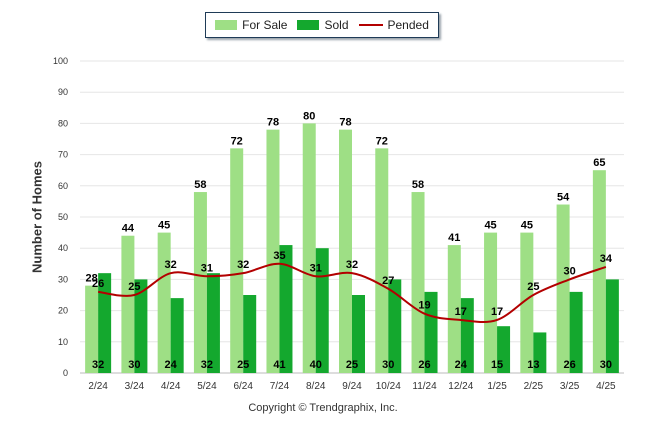 The image size is (646, 434). What do you see at coordinates (424, 365) in the screenshot?
I see `data-label-sold: 26` at bounding box center [424, 365].